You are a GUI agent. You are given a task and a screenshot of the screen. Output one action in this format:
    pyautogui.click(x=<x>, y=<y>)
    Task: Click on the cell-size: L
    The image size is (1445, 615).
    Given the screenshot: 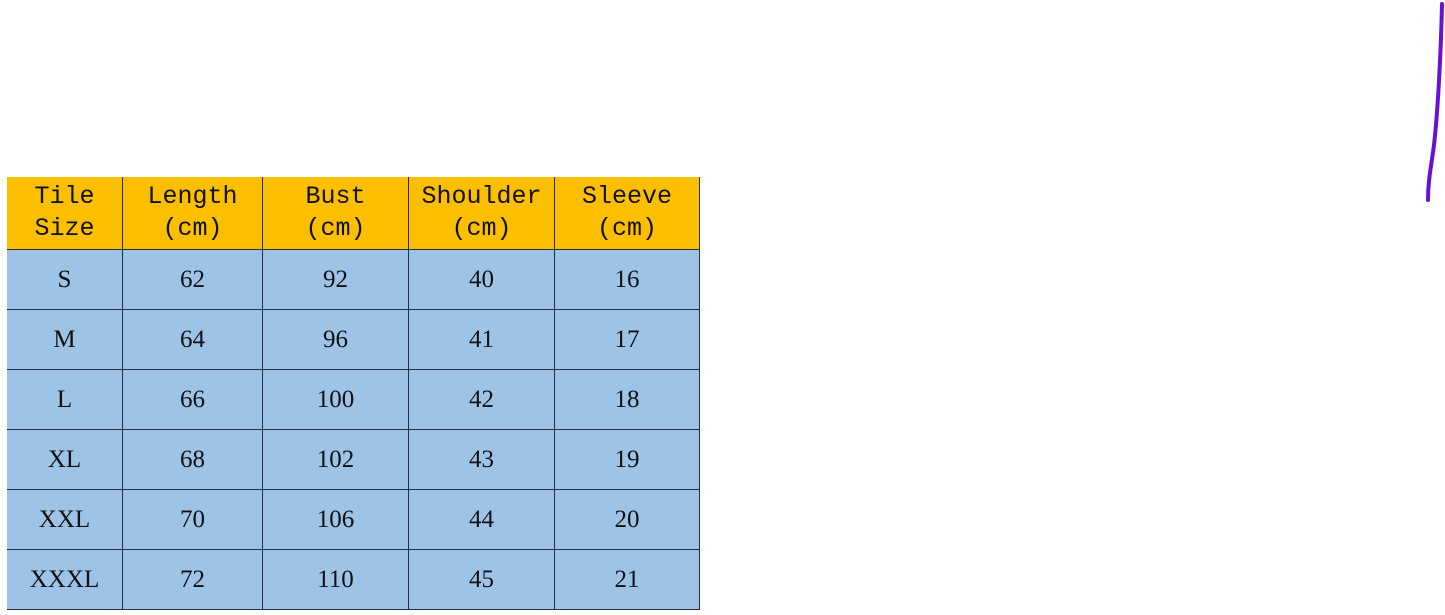 What is the action you would take?
    pyautogui.click(x=65, y=399)
    